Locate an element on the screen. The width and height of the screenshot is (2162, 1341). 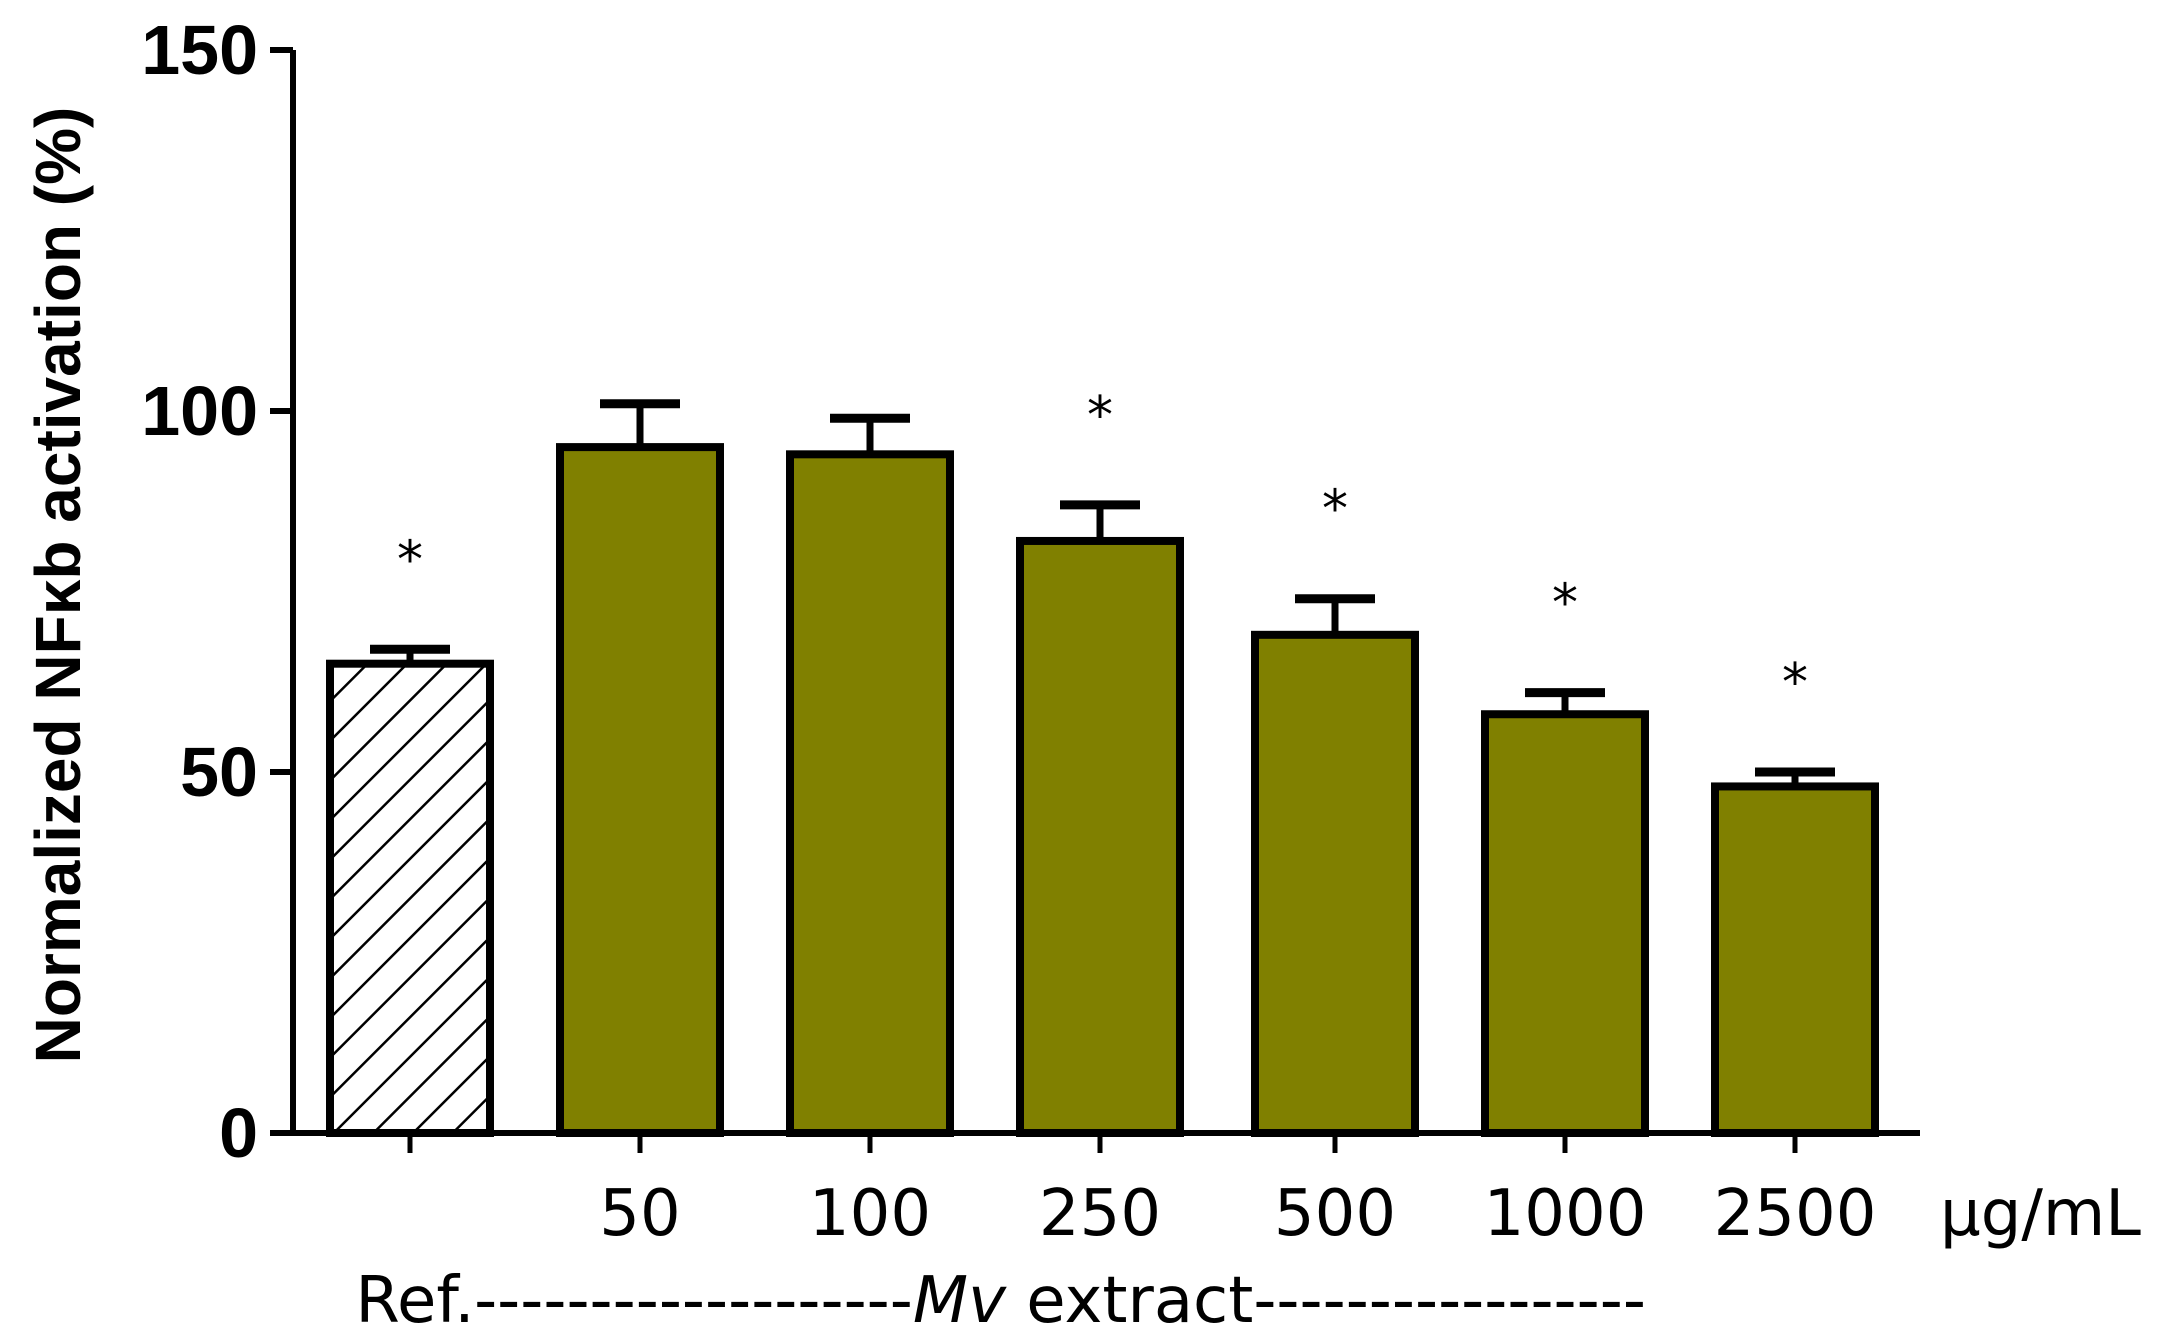
y-axis-label: Normalized NFκb activation (%) is located at coordinates (58, 585).